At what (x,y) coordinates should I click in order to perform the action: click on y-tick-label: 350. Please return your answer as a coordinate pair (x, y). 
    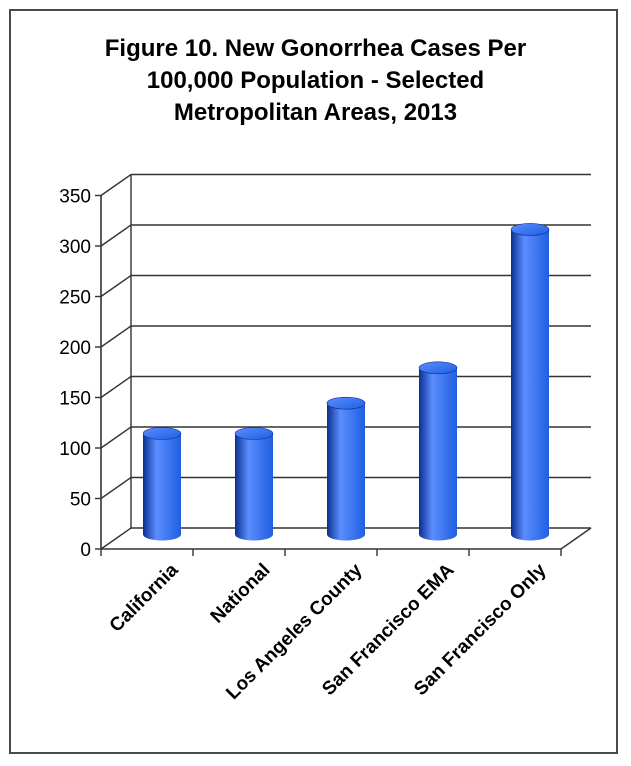
    Looking at the image, I should click on (75, 197).